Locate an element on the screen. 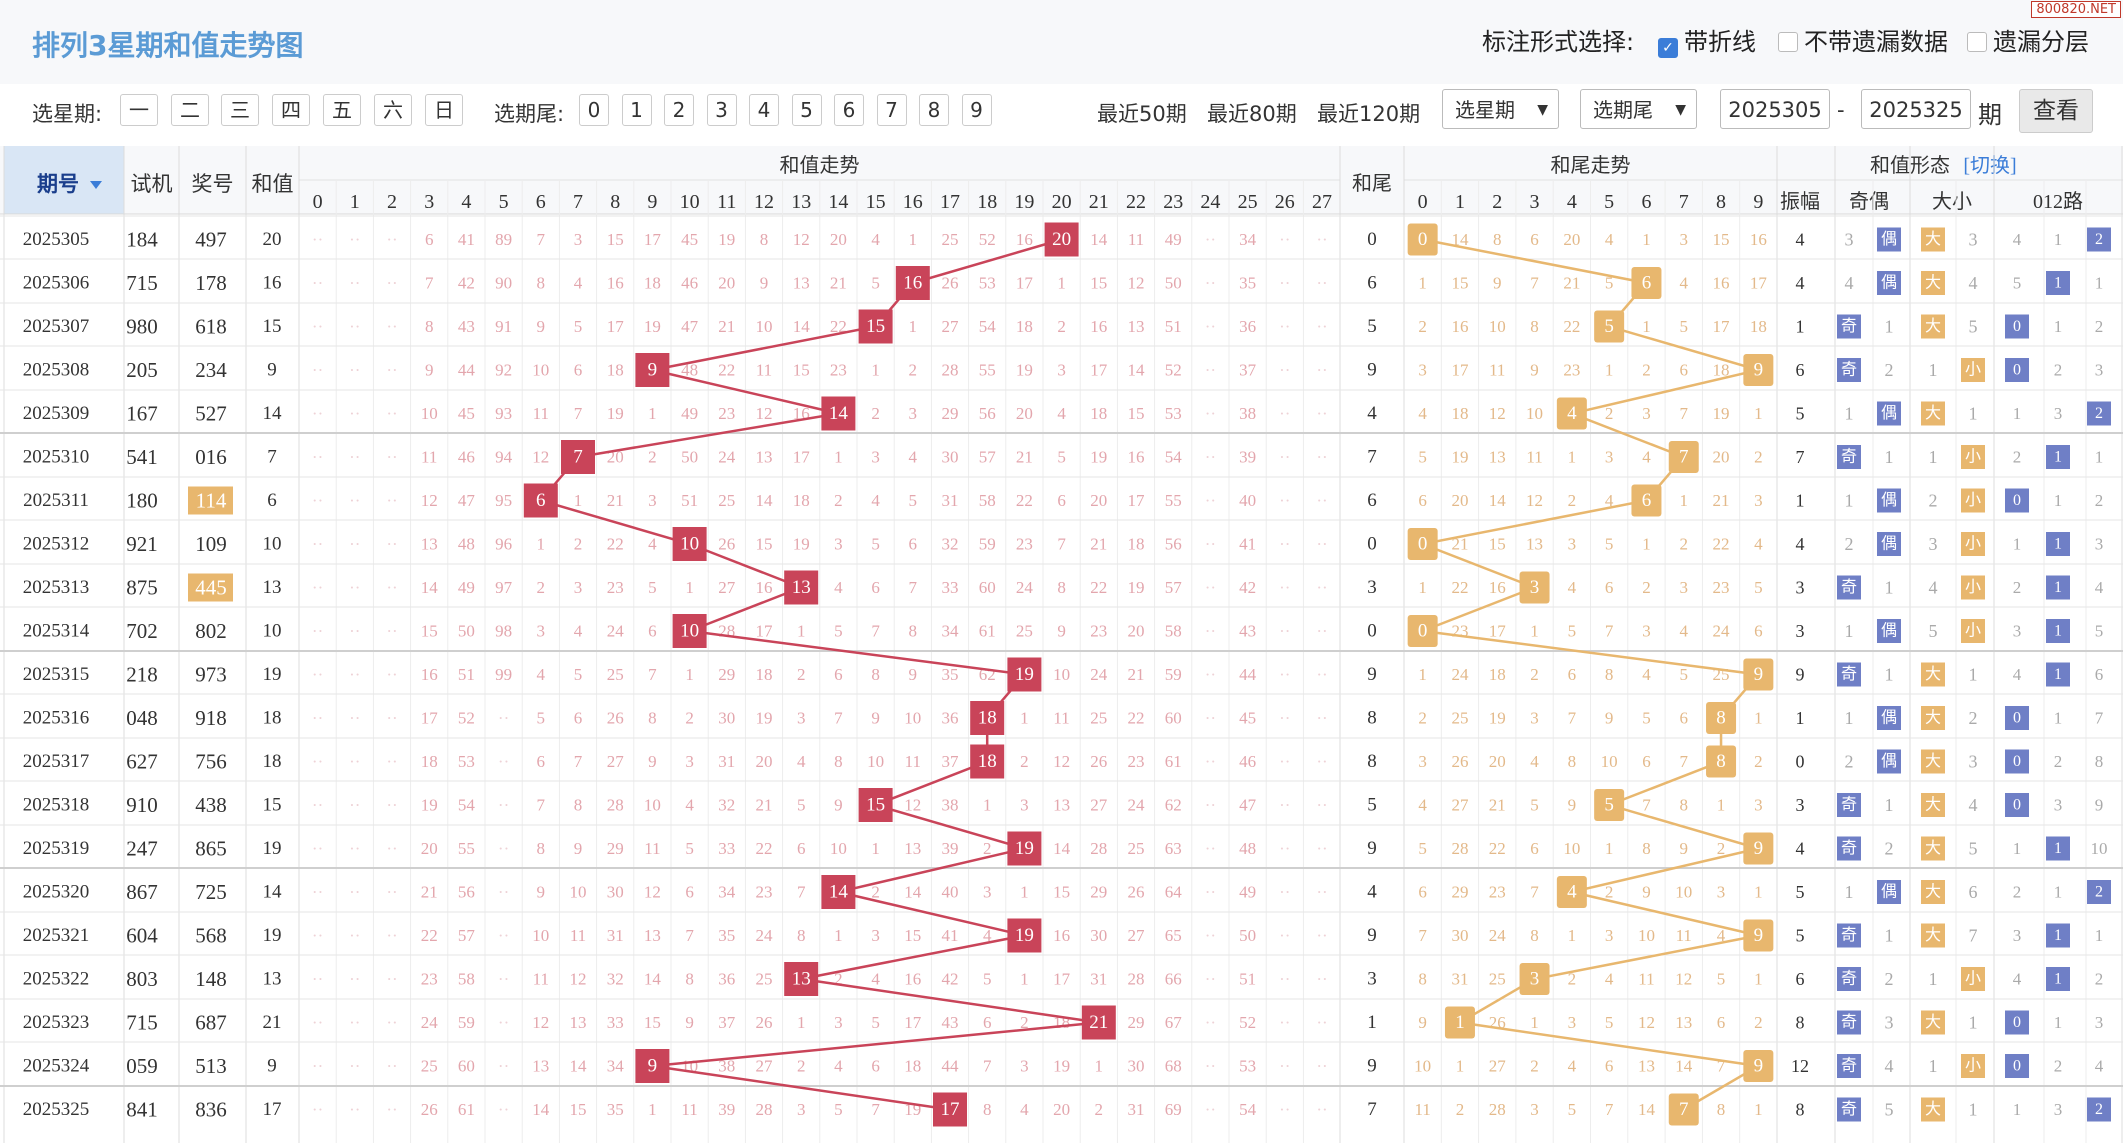 Image resolution: width=2123 pixels, height=1143 pixels. weekday-button-1: 二 is located at coordinates (190, 110).